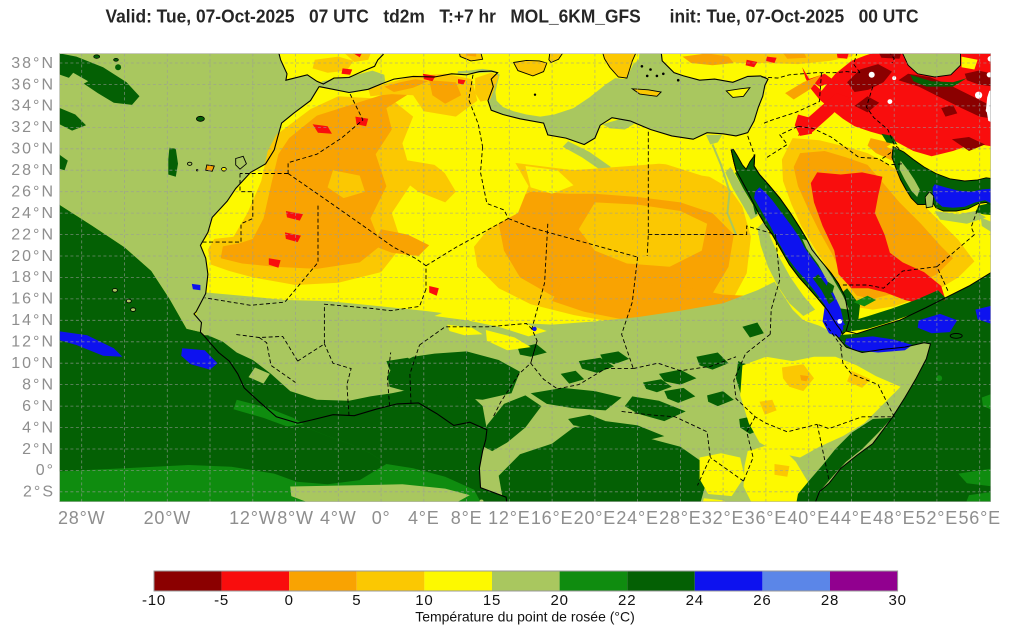 Image resolution: width=1011 pixels, height=641 pixels. What do you see at coordinates (154, 600) in the screenshot?
I see `svg-text: -10` at bounding box center [154, 600].